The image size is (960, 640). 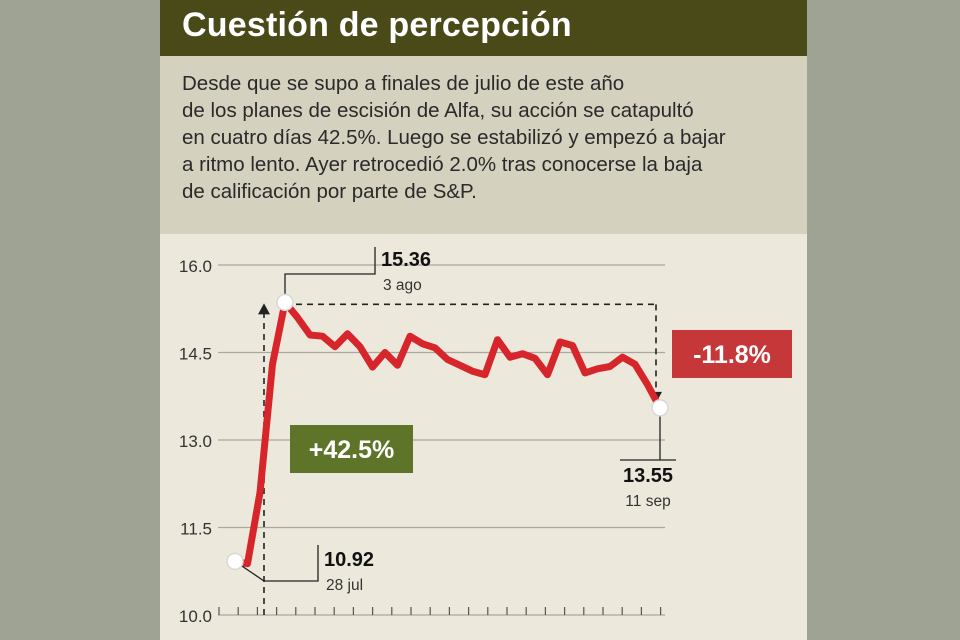 What do you see at coordinates (195, 616) in the screenshot?
I see `y-tick-label: 10.0` at bounding box center [195, 616].